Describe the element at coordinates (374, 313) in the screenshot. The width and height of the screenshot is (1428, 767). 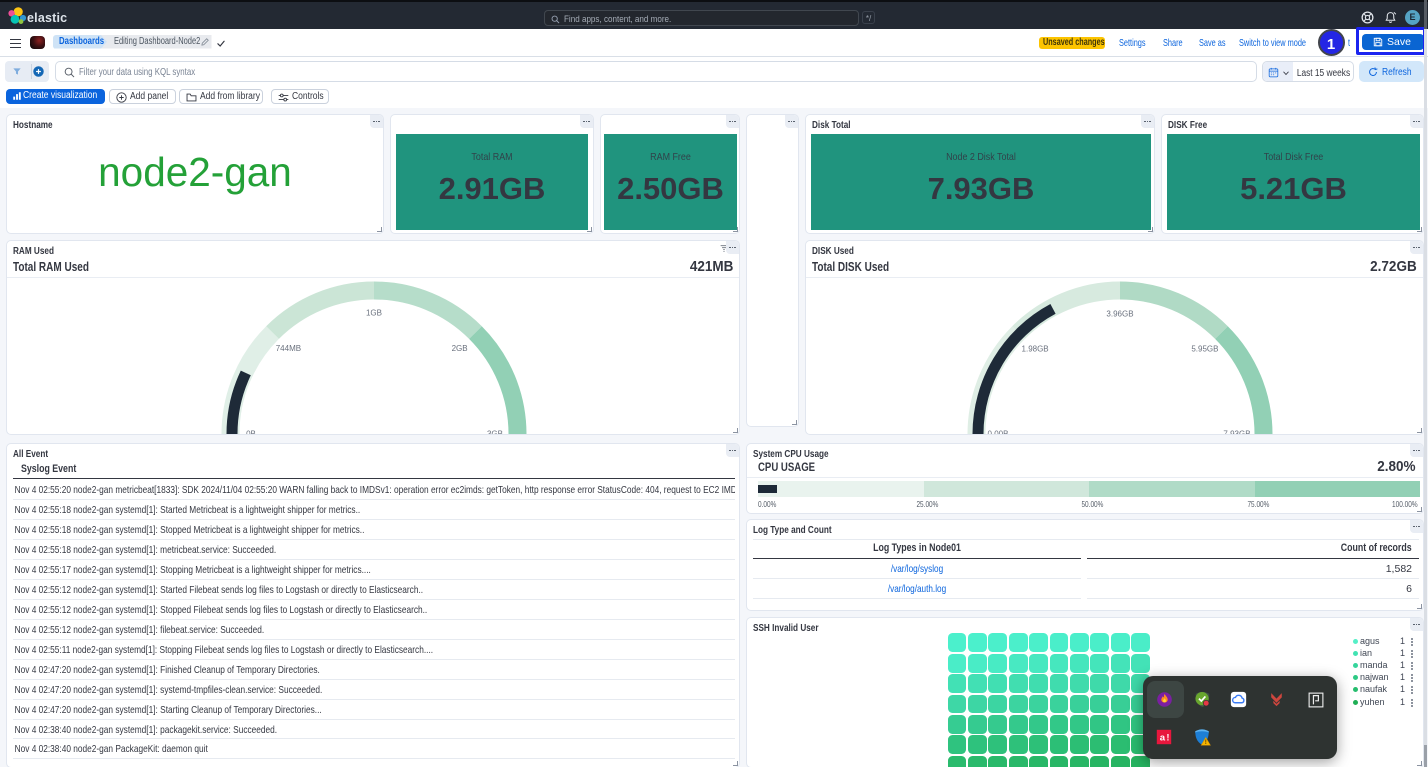
I see `svg-text: 1GB` at that location.